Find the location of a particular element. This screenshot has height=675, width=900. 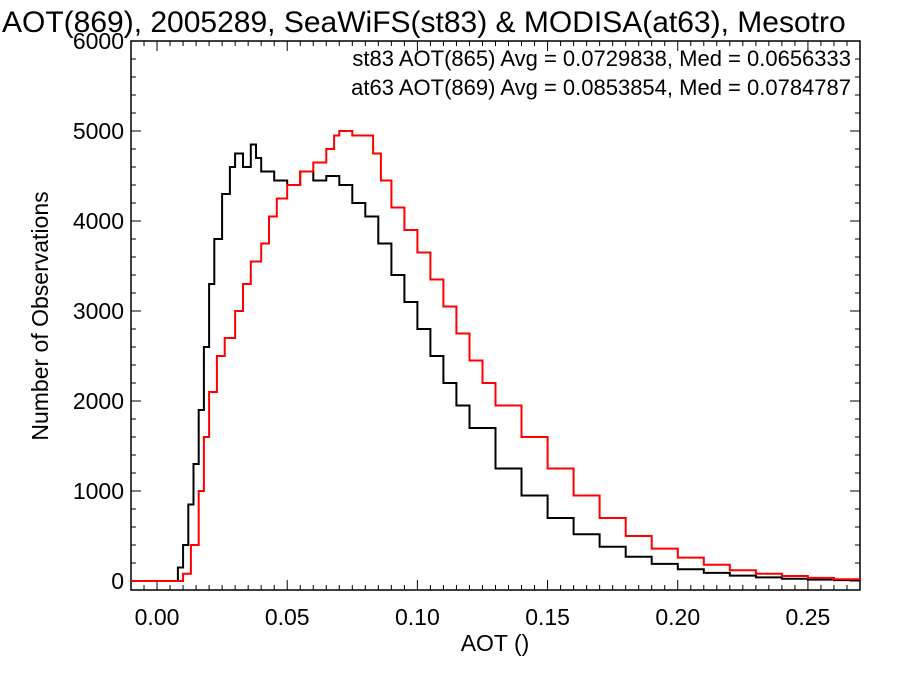

y-axis-label: Number of Observations is located at coordinates (40, 315).